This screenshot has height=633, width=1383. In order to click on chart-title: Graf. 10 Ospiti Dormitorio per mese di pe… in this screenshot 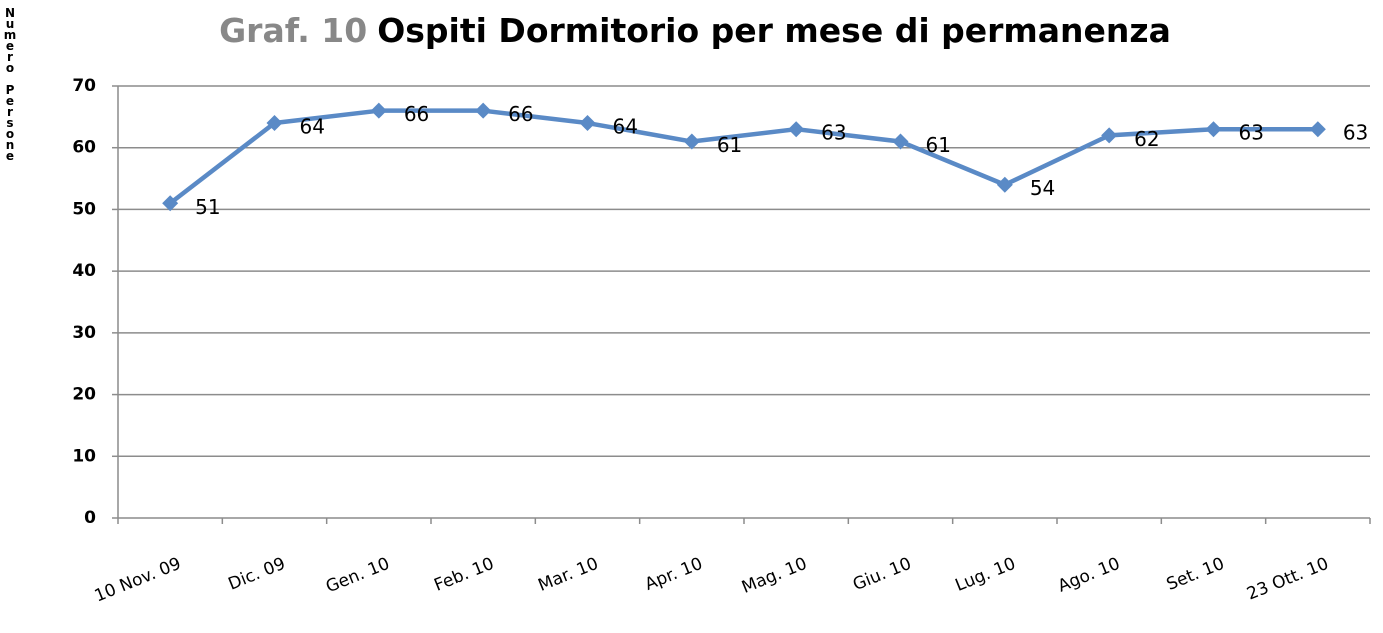, I will do `click(695, 30)`.